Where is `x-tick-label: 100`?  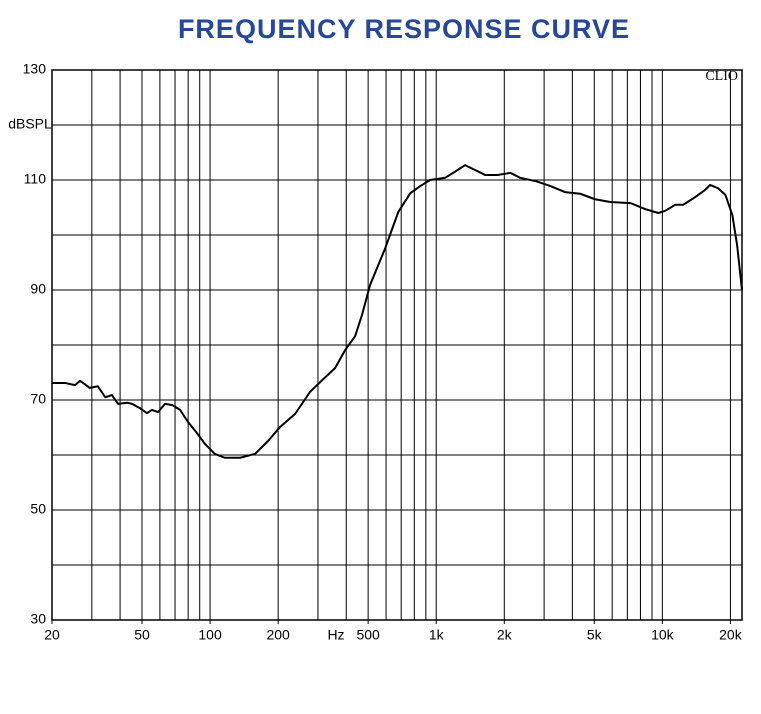 x-tick-label: 100 is located at coordinates (210, 635).